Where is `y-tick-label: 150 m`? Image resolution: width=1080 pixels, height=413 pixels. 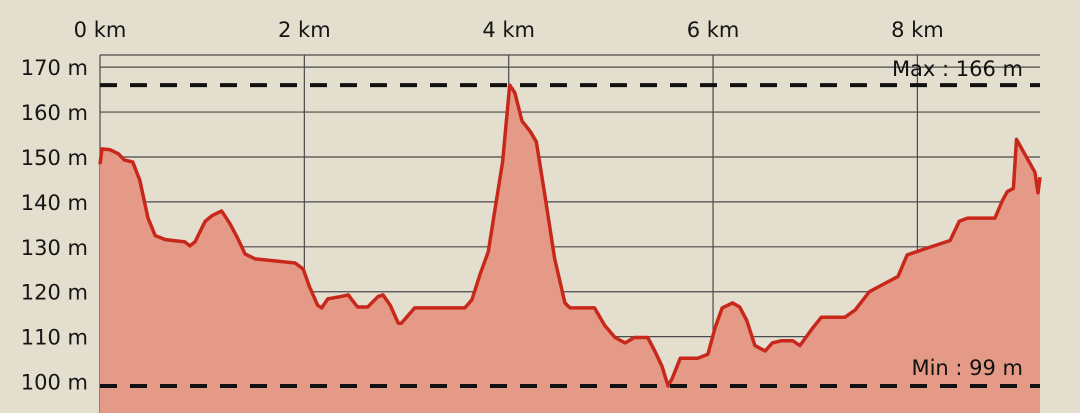
y-tick-label: 150 m is located at coordinates (54, 158).